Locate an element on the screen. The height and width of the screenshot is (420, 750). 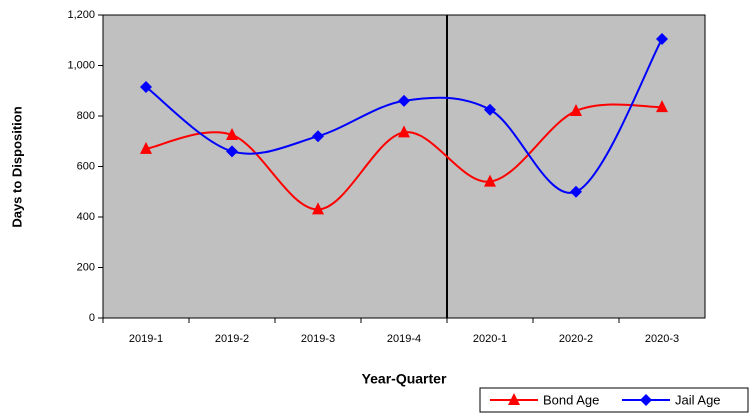
legend-label: Jail Age is located at coordinates (698, 399).